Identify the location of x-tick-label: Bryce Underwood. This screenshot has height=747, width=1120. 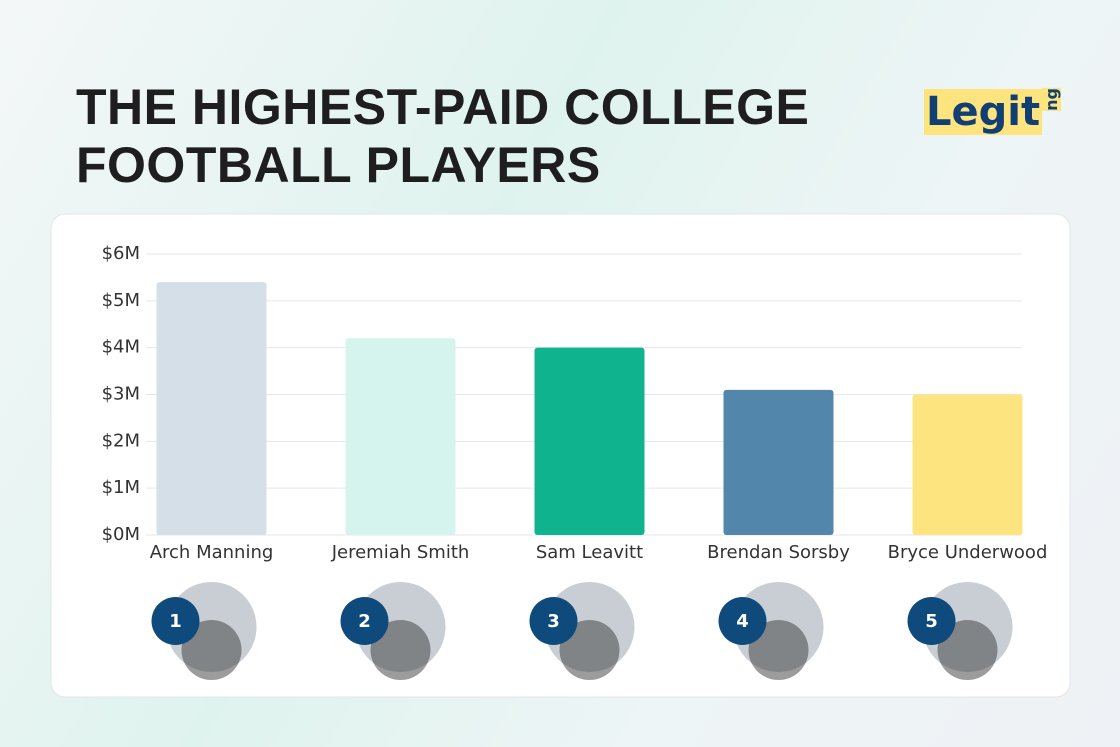
(968, 552).